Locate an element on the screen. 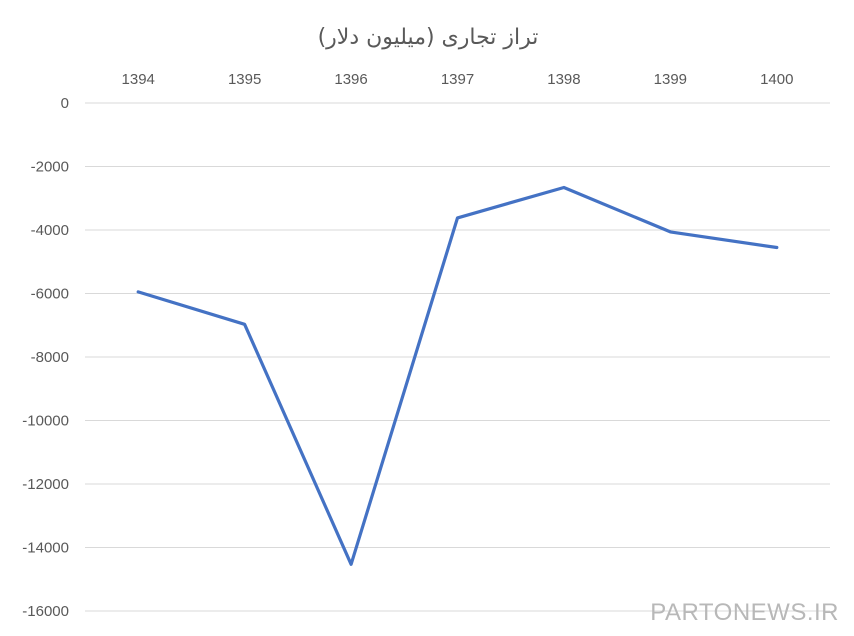 This screenshot has width=854, height=636. y-tick-label: -6000 is located at coordinates (50, 294).